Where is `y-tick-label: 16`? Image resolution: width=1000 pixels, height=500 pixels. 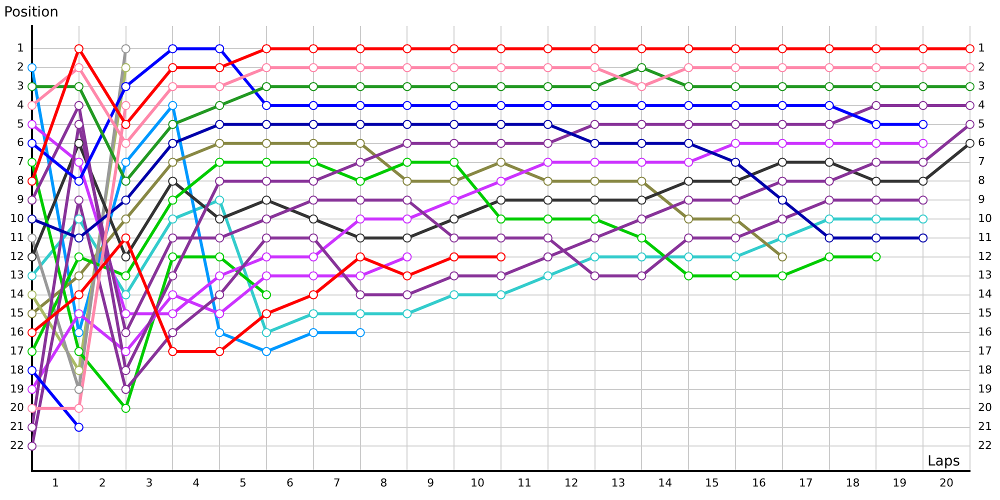 y-tick-label: 16 is located at coordinates (17, 331).